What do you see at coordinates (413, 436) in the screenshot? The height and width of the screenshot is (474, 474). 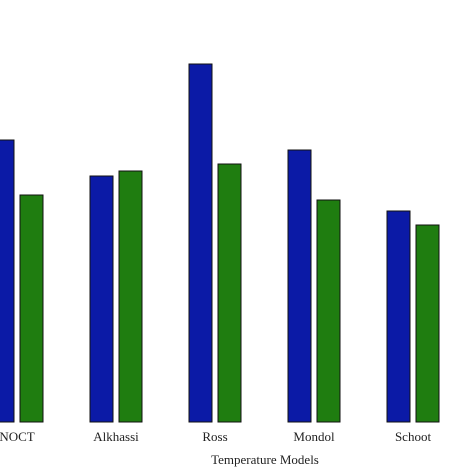 I see `x-tick-label: Schoot` at bounding box center [413, 436].